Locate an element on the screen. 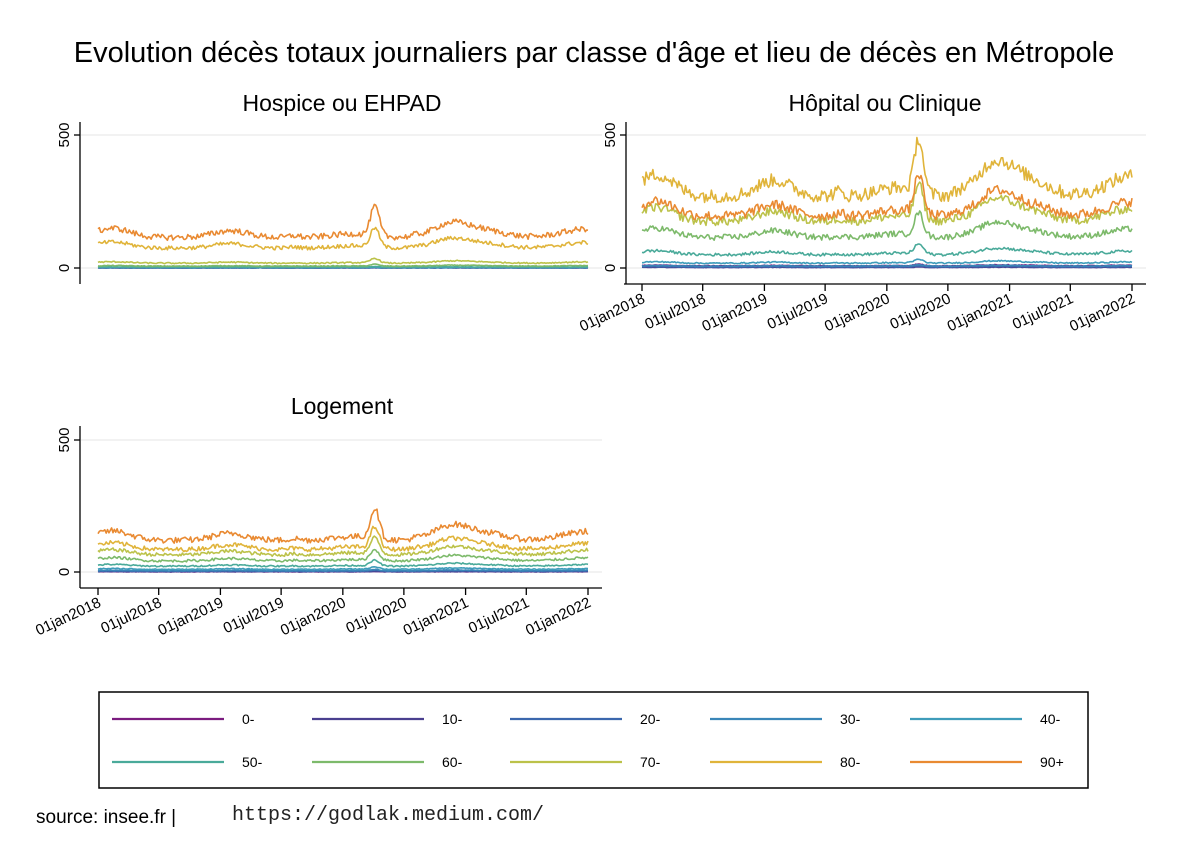 Image resolution: width=1188 pixels, height=864 pixels. panel-title: Hospice ou EHPAD is located at coordinates (342, 103).